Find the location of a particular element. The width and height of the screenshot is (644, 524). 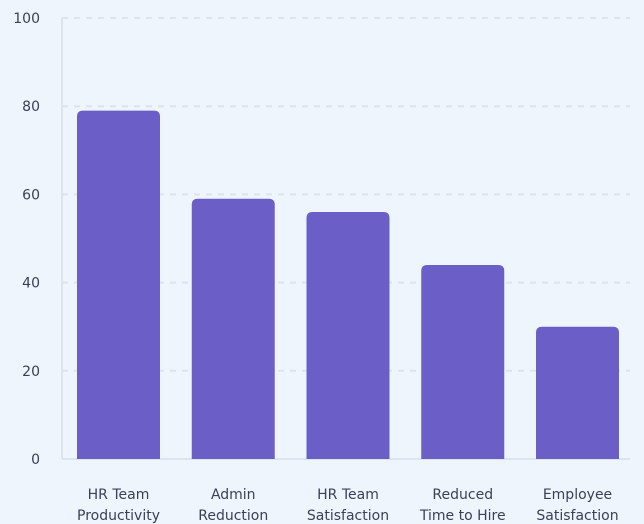

x-tick-label: Time to Hire is located at coordinates (462, 516).